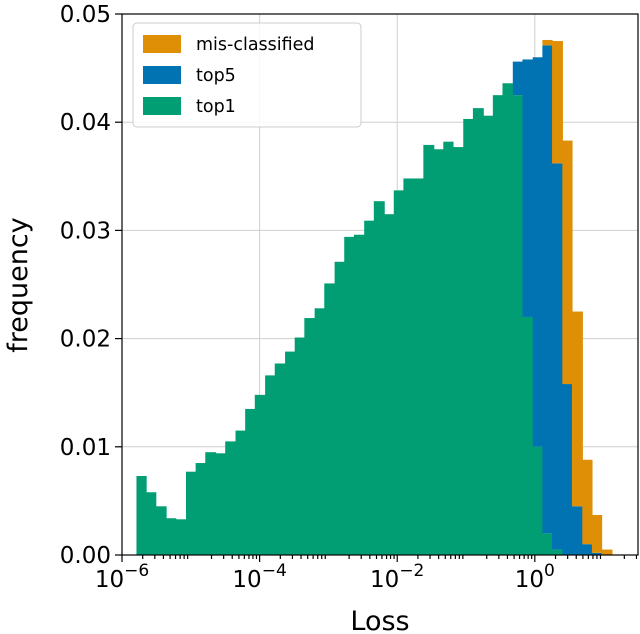 Image resolution: width=640 pixels, height=634 pixels. What do you see at coordinates (535, 577) in the screenshot?
I see `x-tick-label-3: 10⁰` at bounding box center [535, 577].